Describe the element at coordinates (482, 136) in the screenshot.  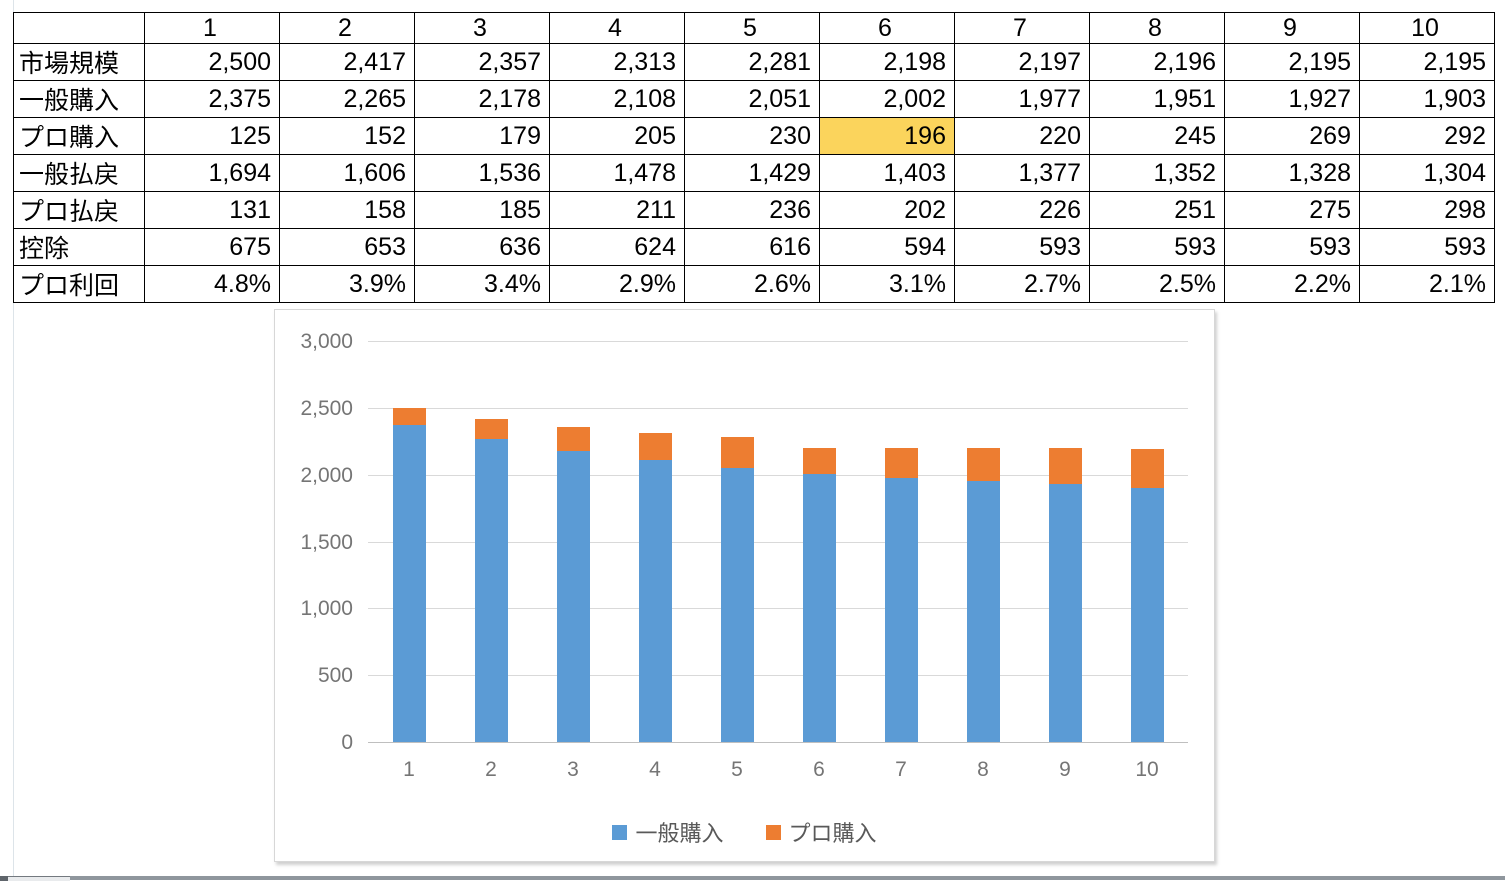
I see `table-cell: 179` at that location.